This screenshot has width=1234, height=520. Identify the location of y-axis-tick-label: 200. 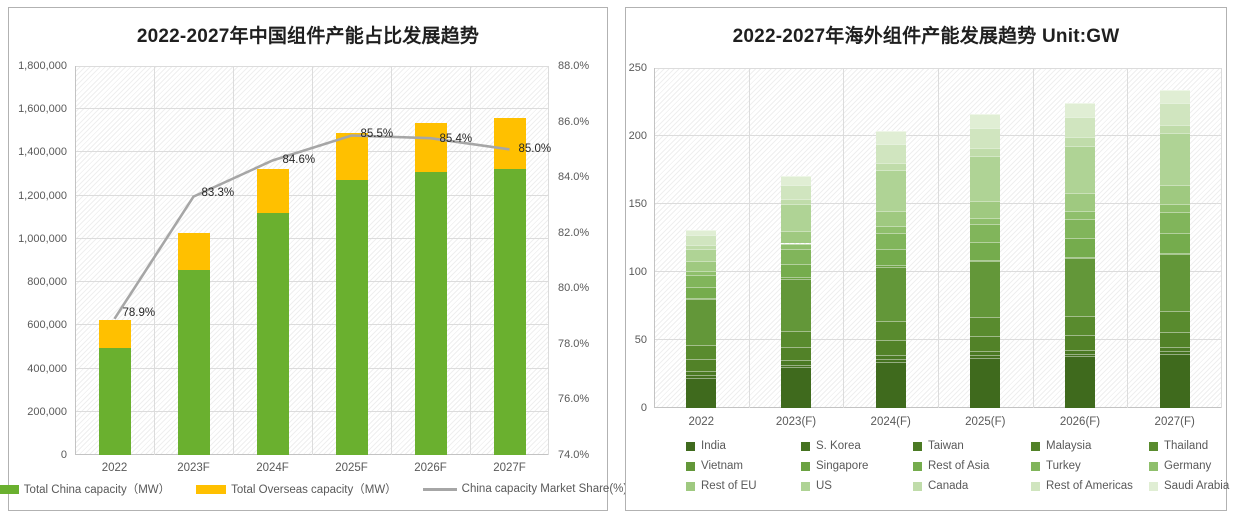
(637, 136).